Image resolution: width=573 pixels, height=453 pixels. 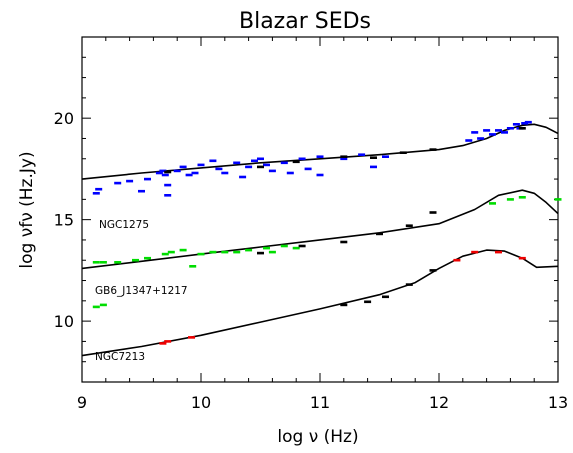 What do you see at coordinates (64, 118) in the screenshot?
I see `y-tick-label: 20` at bounding box center [64, 118].